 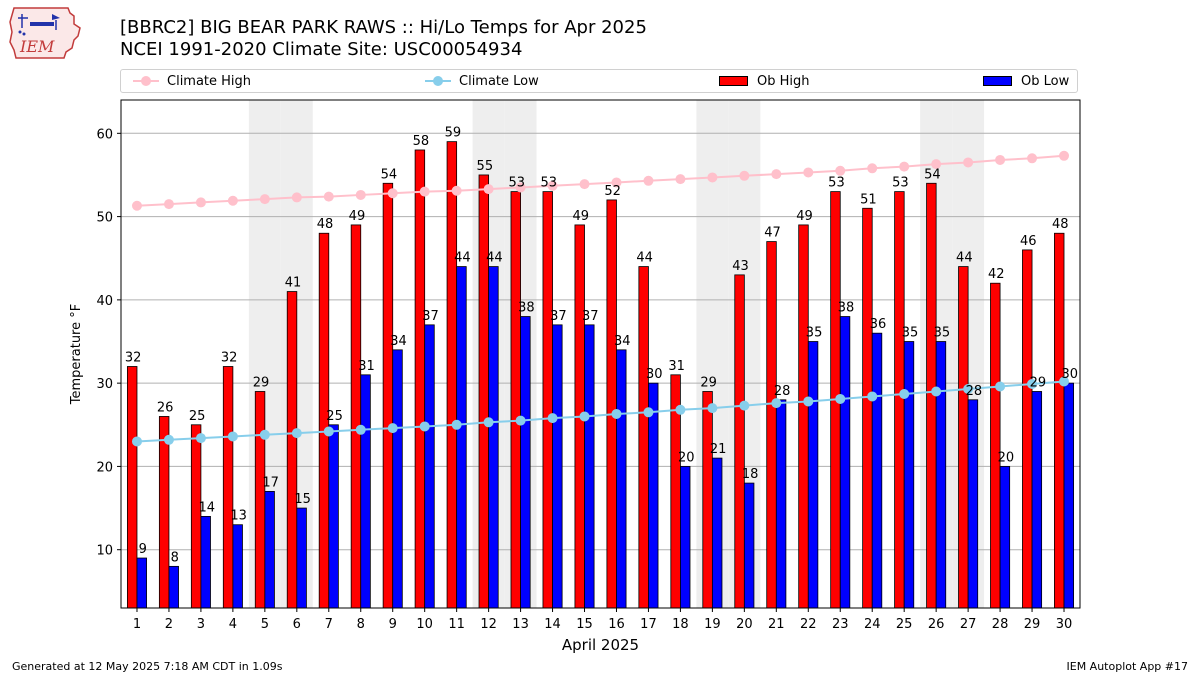 I want to click on x-tick-label: 2, so click(x=169, y=624).